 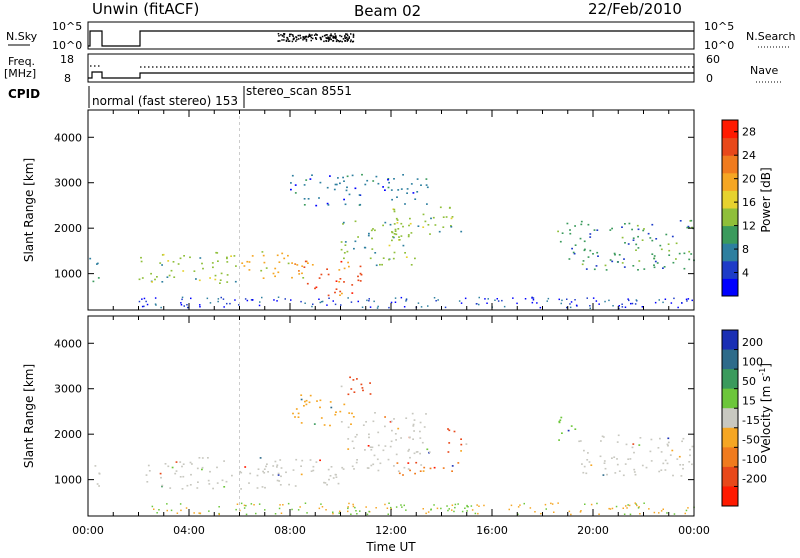 I want to click on date-label: 22/Feb/2010, so click(x=635, y=9).